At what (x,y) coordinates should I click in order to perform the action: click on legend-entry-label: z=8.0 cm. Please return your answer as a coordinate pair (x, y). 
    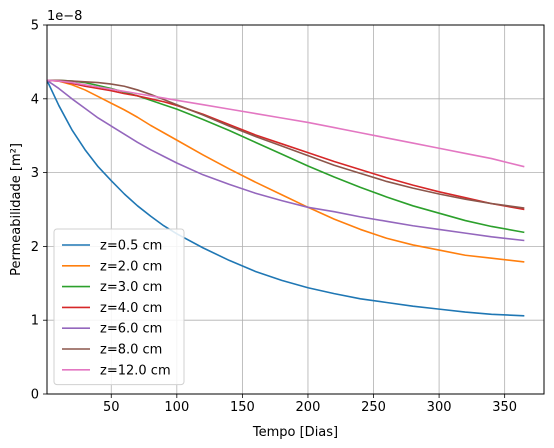
    Looking at the image, I should click on (131, 350).